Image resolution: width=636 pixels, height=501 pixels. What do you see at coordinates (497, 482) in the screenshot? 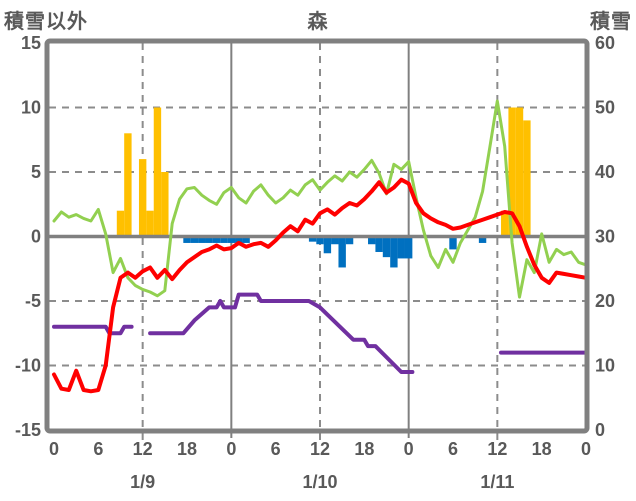
I see `x-axis-day-label: 1/11` at bounding box center [497, 482].